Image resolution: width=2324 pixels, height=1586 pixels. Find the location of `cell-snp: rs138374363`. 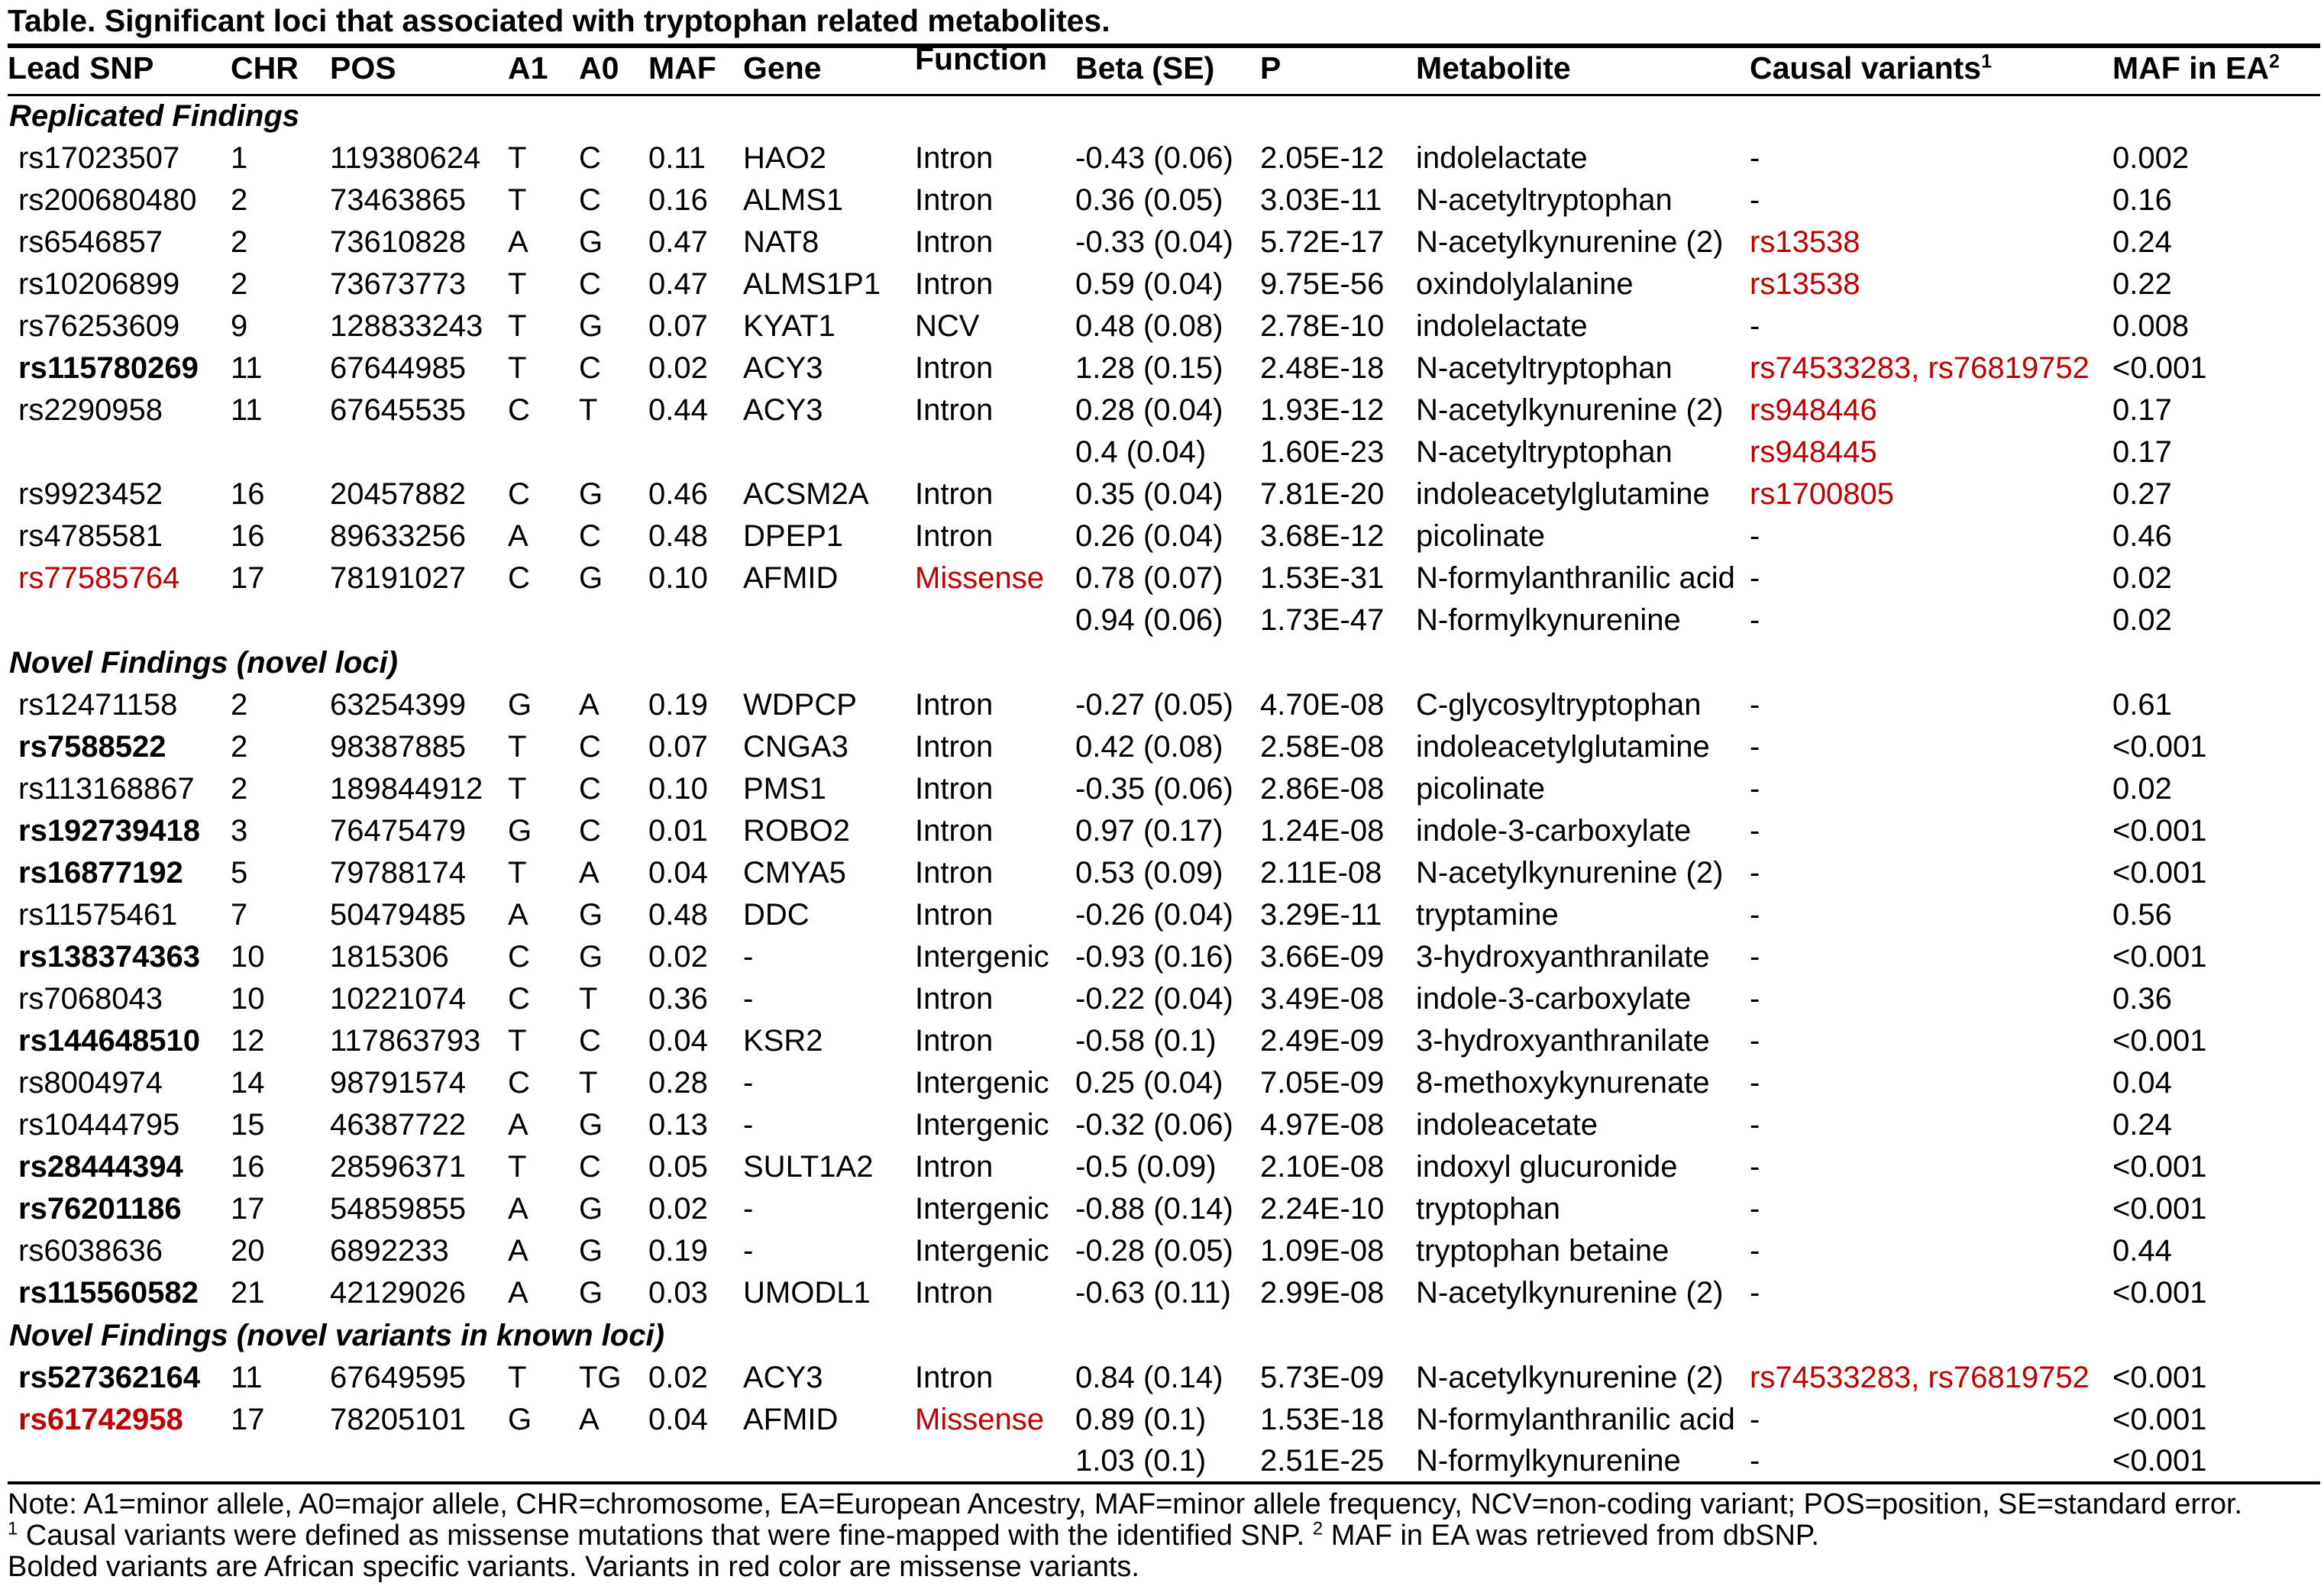

cell-snp: rs138374363 is located at coordinates (119, 957).